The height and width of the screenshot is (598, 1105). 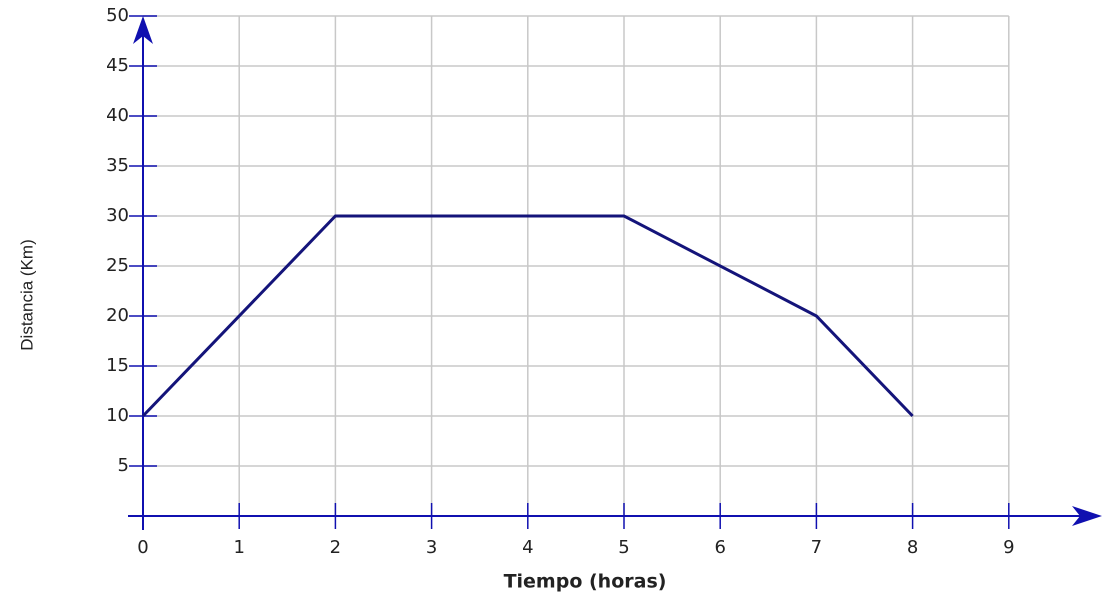 I want to click on x-tick-label: 1, so click(x=238, y=547).